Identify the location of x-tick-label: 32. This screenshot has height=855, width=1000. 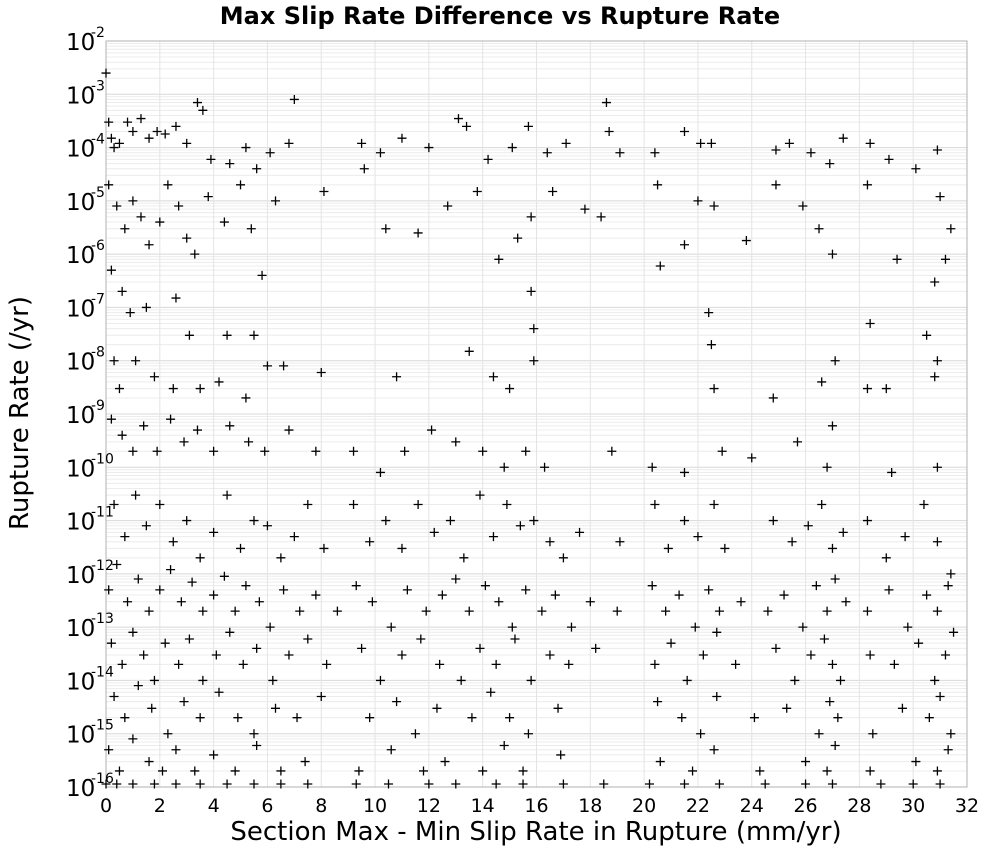
(967, 806).